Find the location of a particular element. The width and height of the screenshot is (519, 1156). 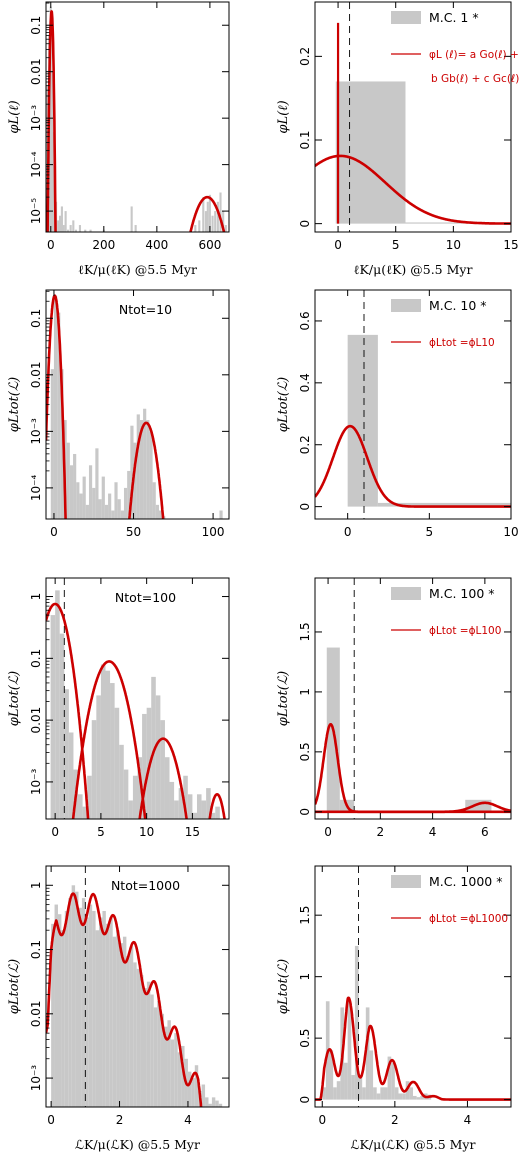

y-tick-label: 0.4 is located at coordinates (305, 382).